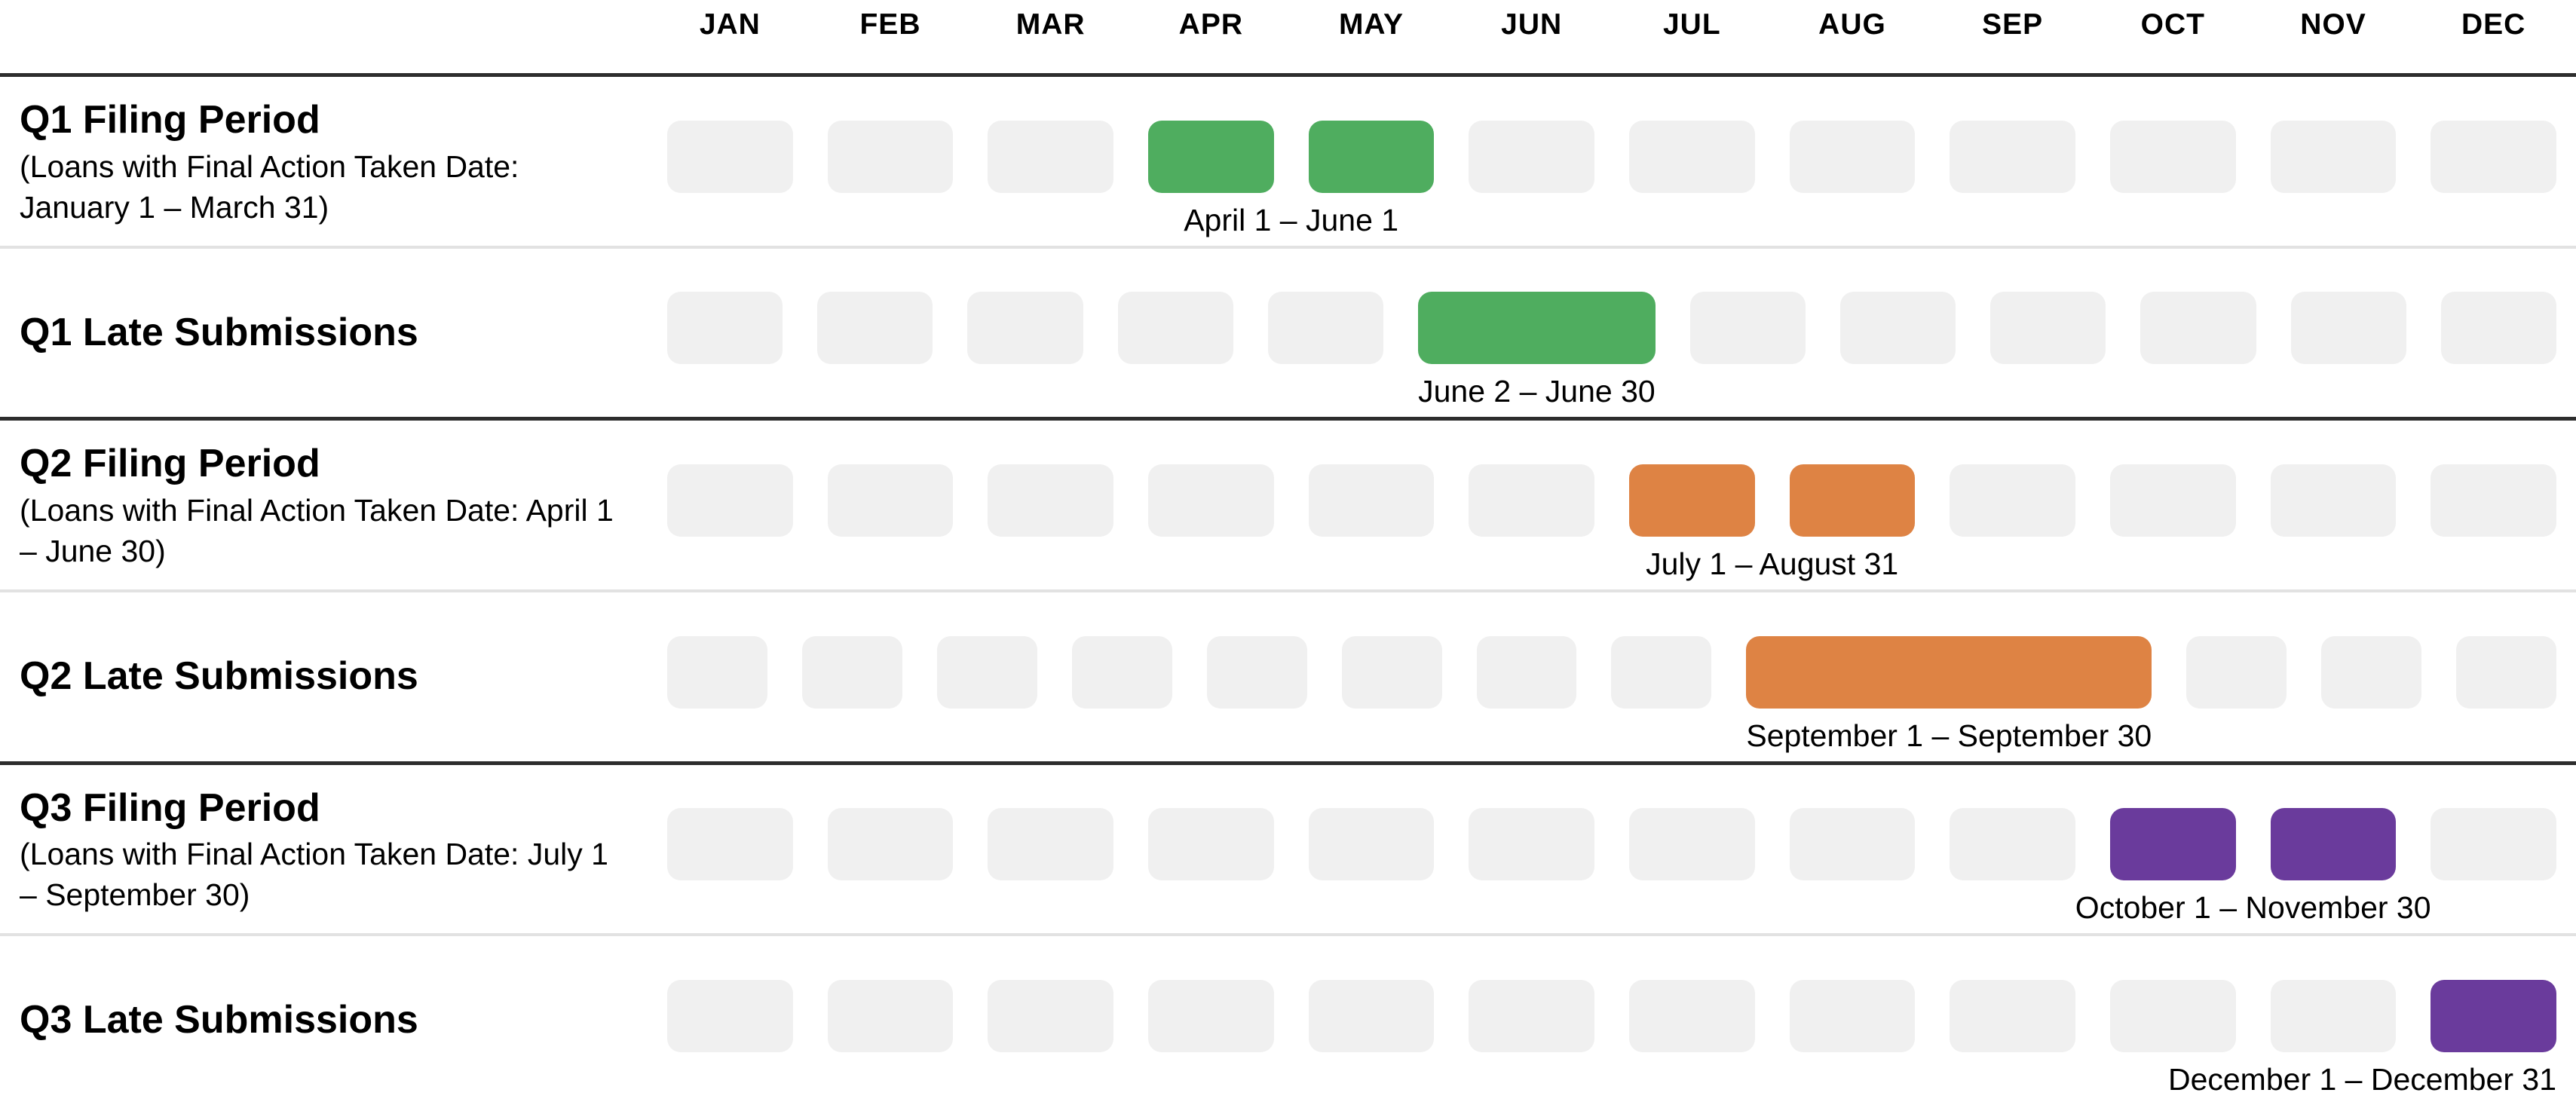 The image size is (2576, 1105). Describe the element at coordinates (890, 25) in the screenshot. I see `month-label: FEB` at that location.